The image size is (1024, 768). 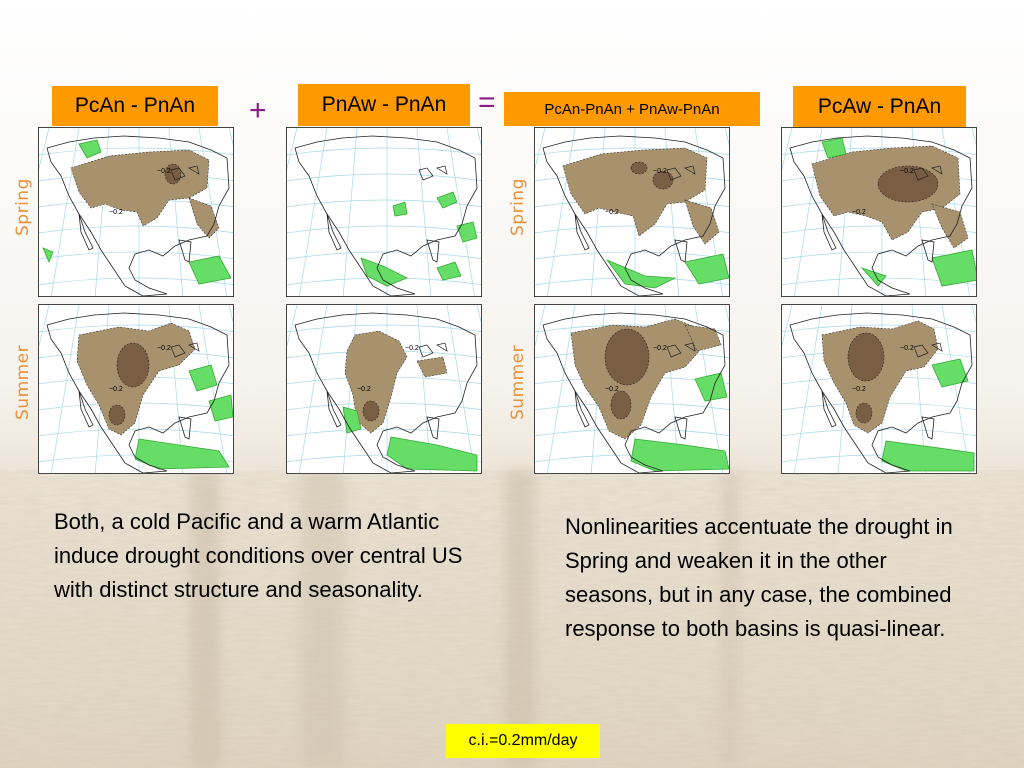 I want to click on contour-interval-badge: c.i.=0.2mm/day, so click(x=523, y=741).